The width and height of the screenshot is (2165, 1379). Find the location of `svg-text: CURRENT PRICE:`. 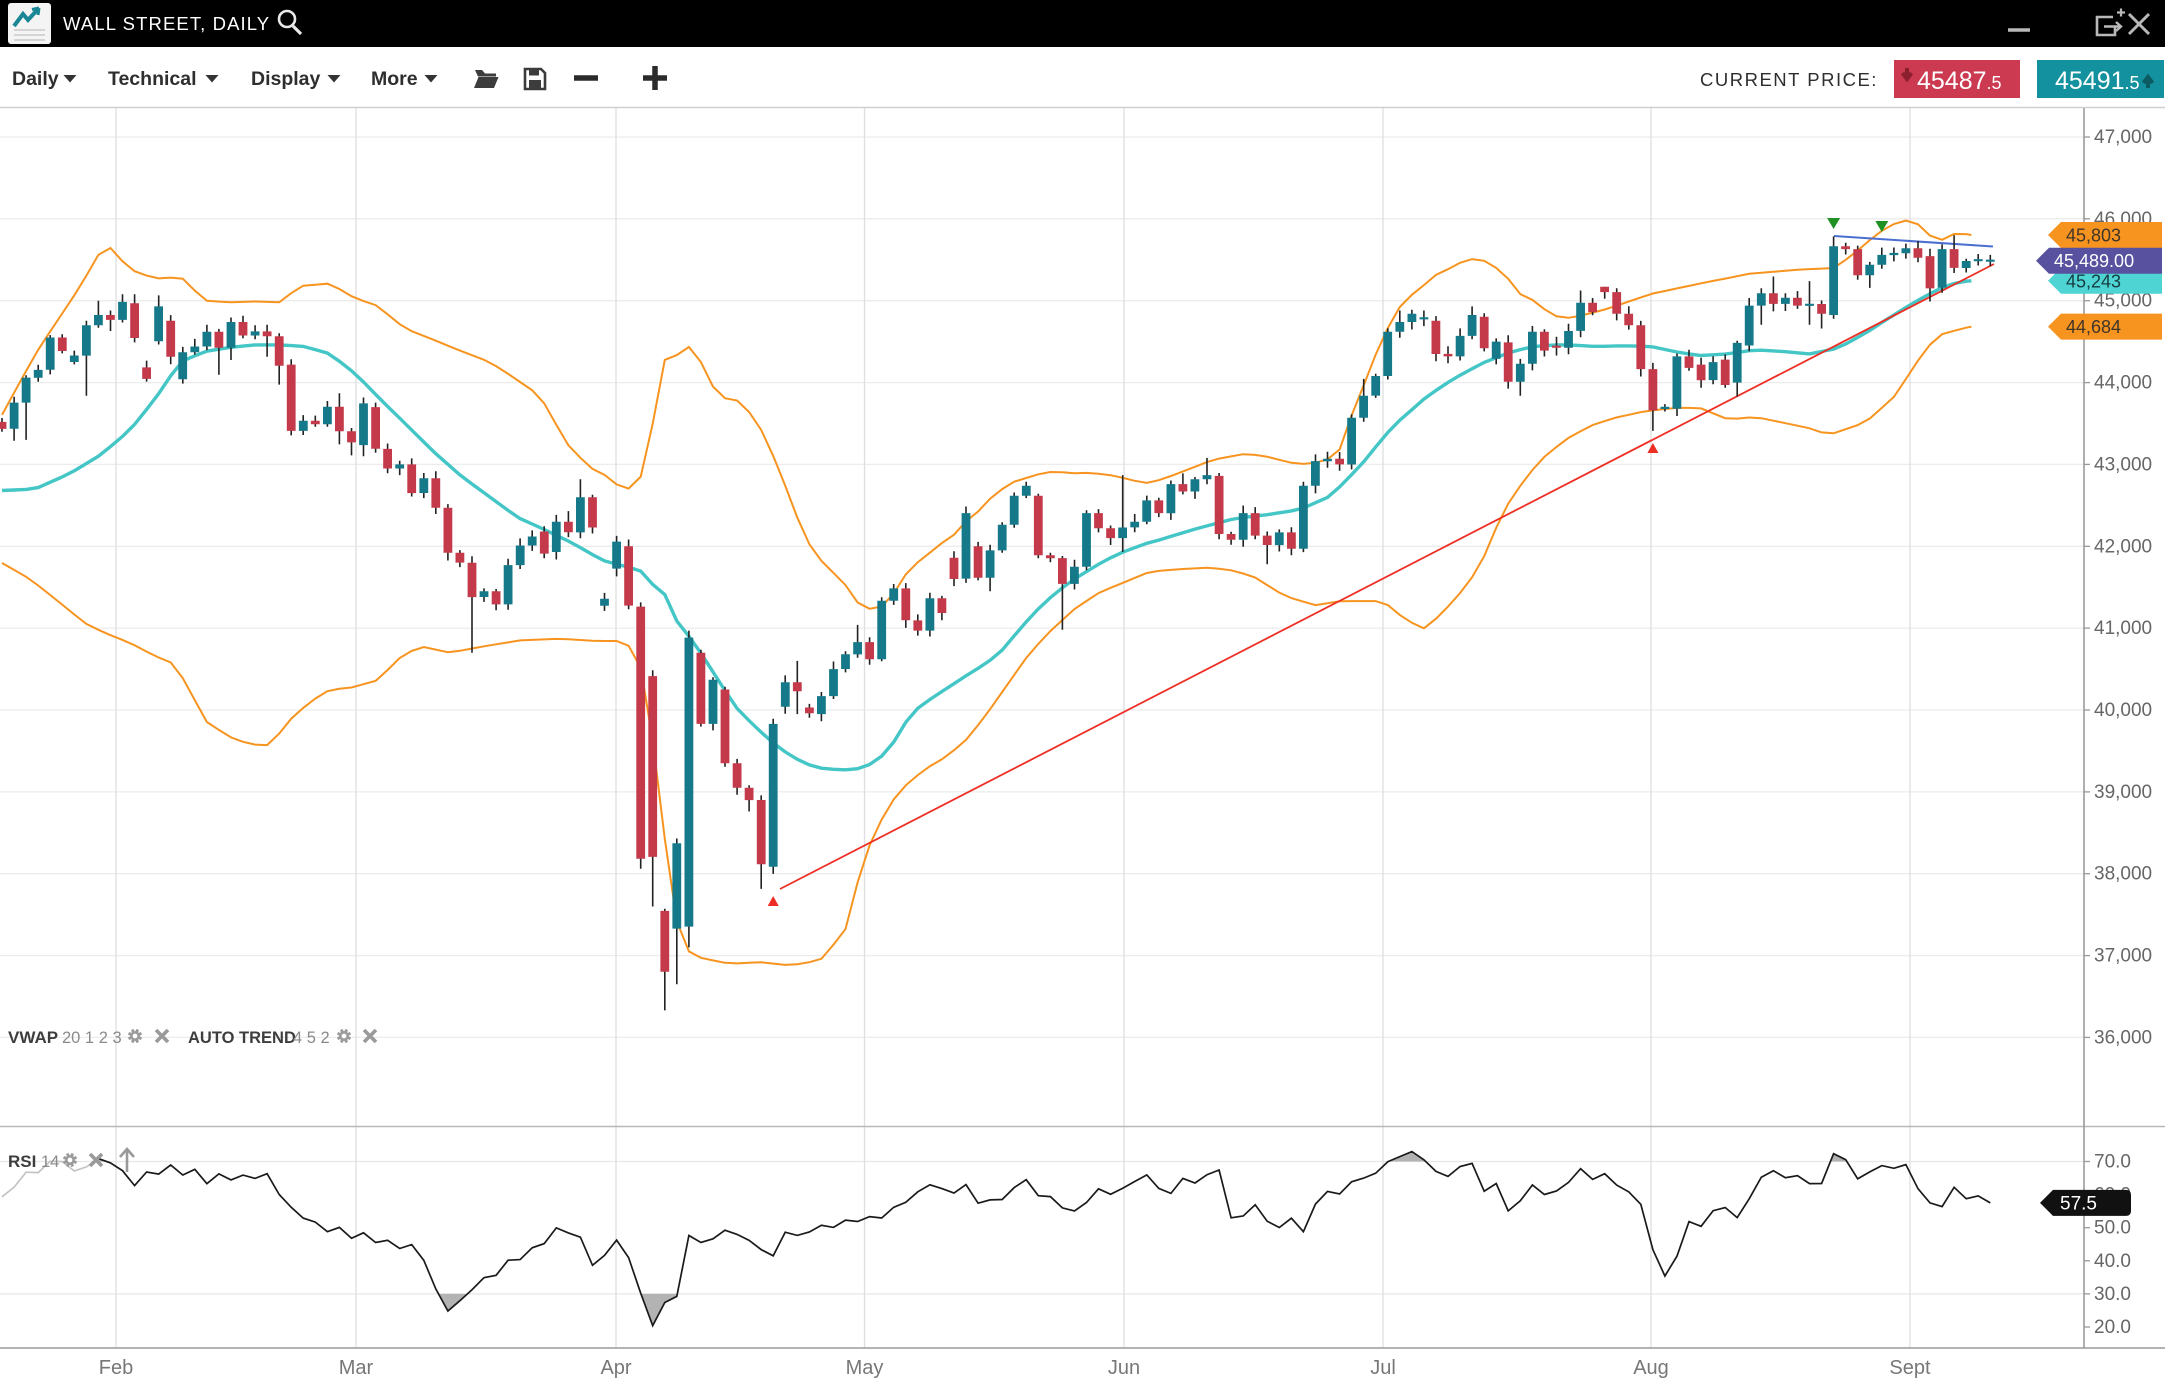

svg-text: CURRENT PRICE: is located at coordinates (1789, 79).